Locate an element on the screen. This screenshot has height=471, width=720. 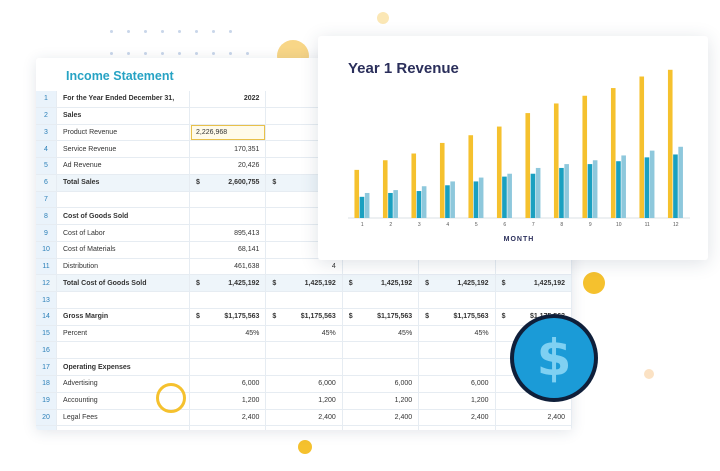
row-label: Distribution is located at coordinates (123, 267).